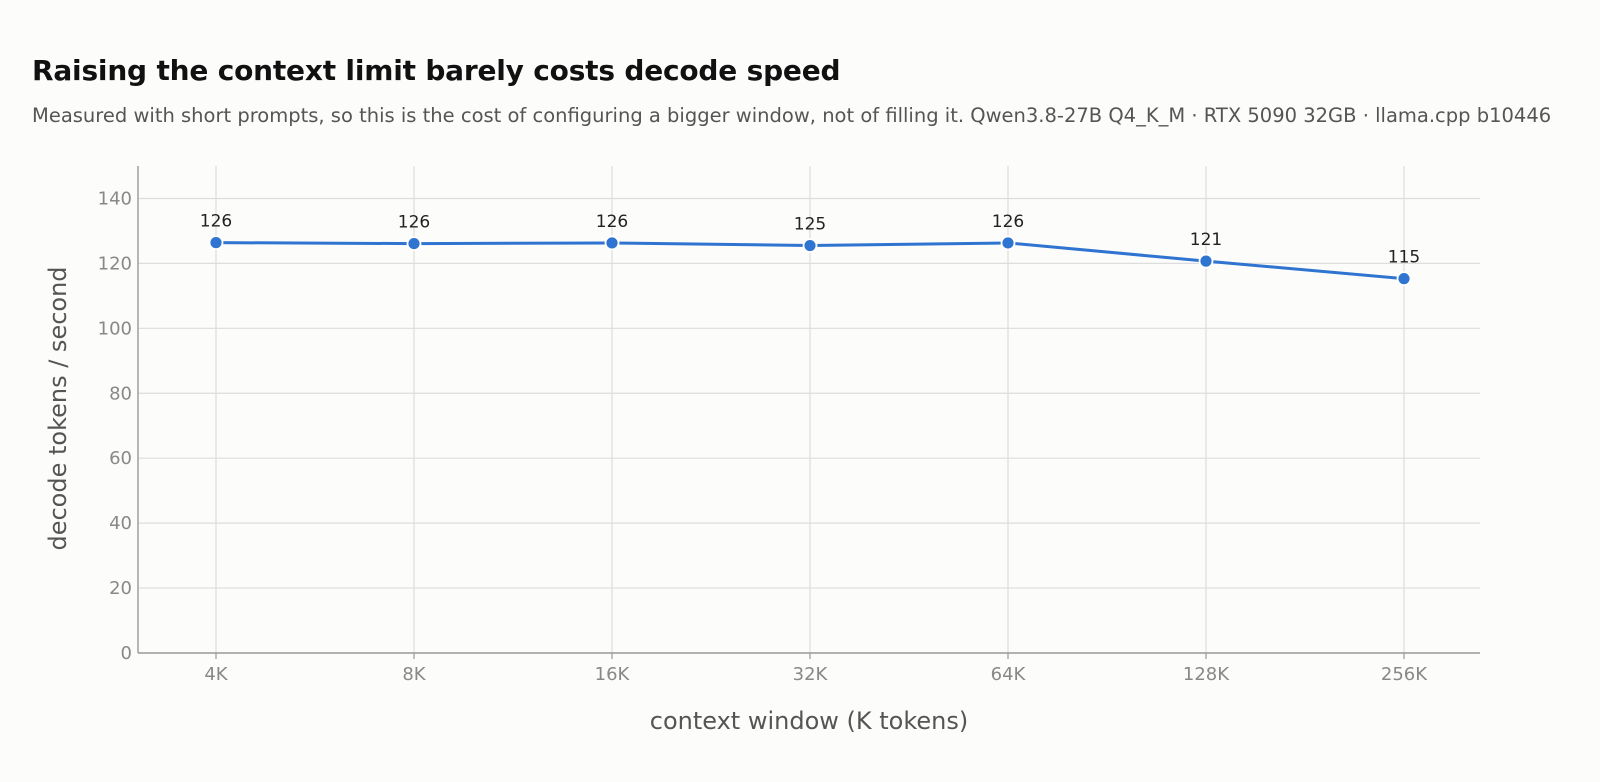 The width and height of the screenshot is (1600, 782). Describe the element at coordinates (613, 674) in the screenshot. I see `x-tick-label: 16K` at that location.